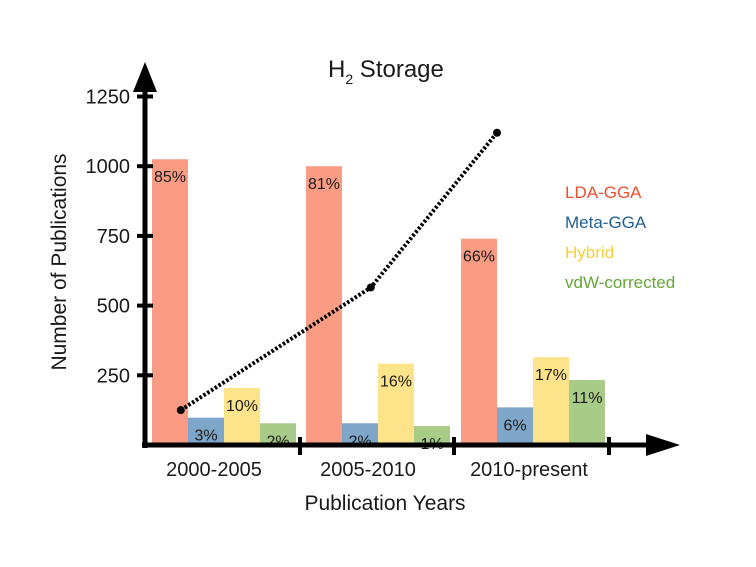 This screenshot has height=567, width=756. What do you see at coordinates (529, 470) in the screenshot?
I see `x-category-label-2: 2010-present` at bounding box center [529, 470].